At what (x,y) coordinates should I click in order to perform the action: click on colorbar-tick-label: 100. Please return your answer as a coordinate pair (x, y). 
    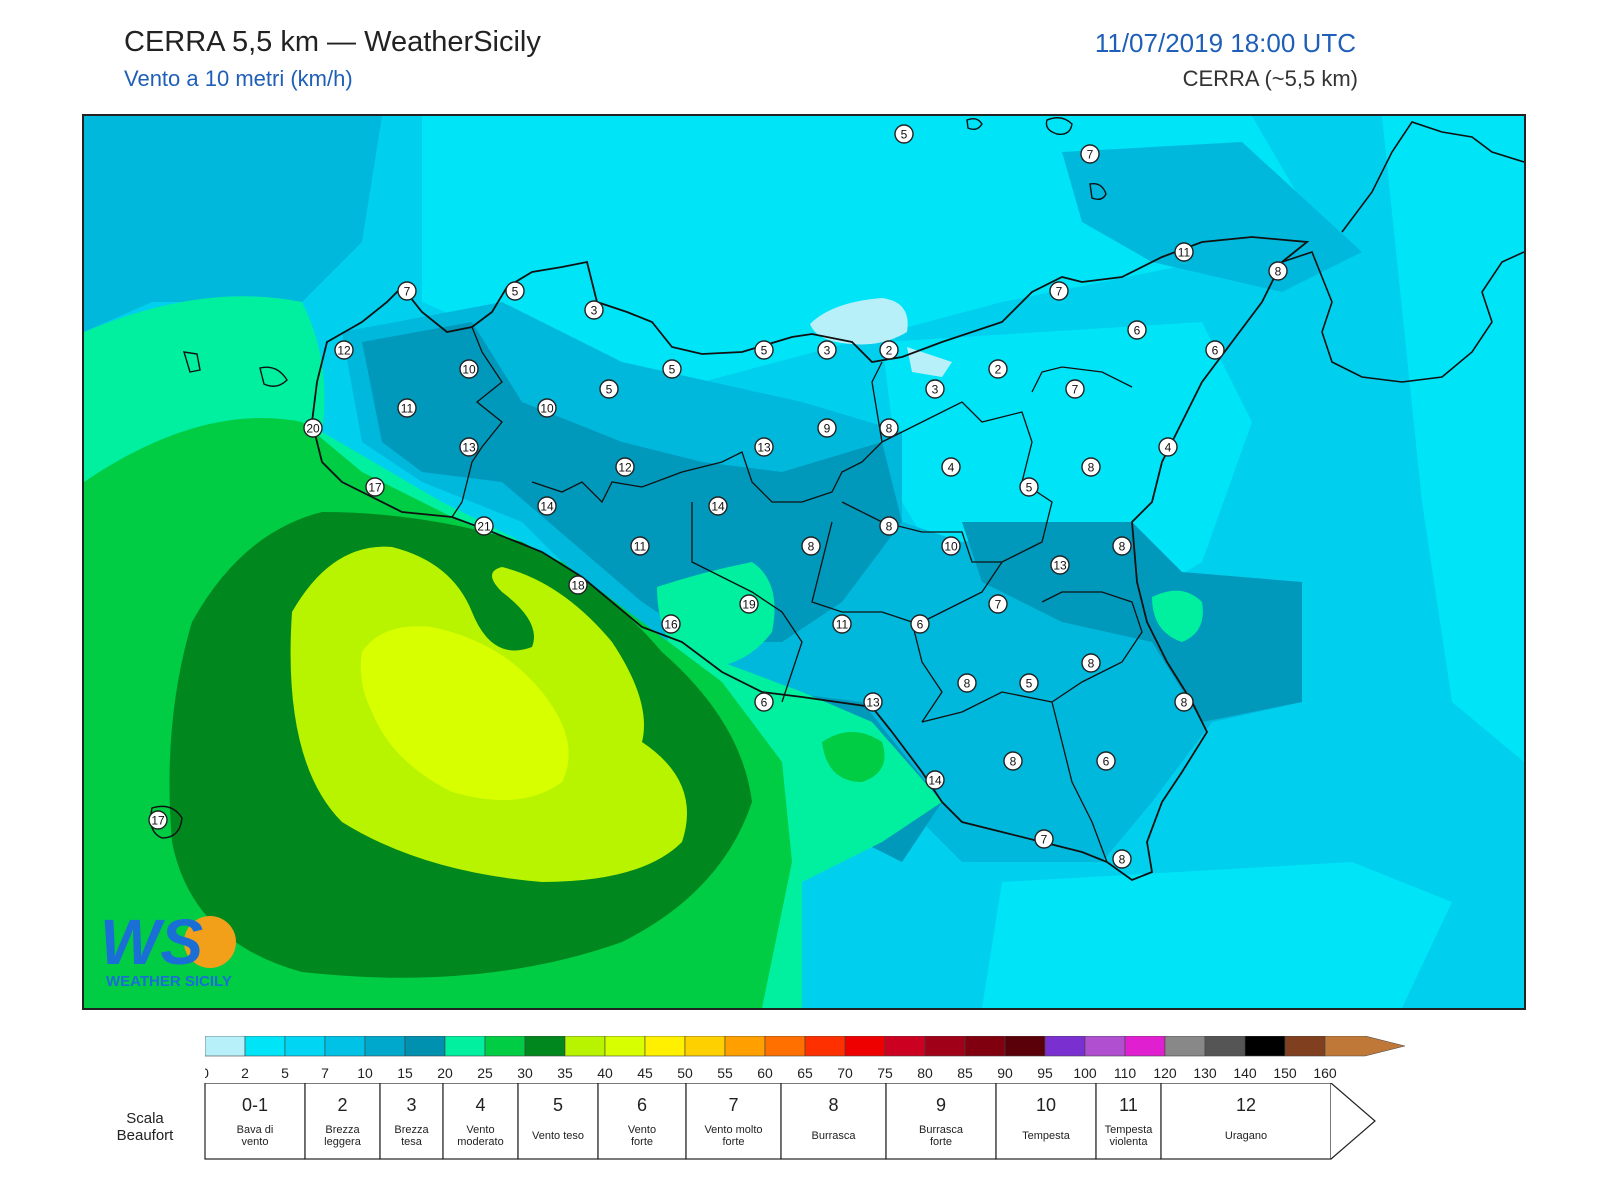
    Looking at the image, I should click on (1085, 1073).